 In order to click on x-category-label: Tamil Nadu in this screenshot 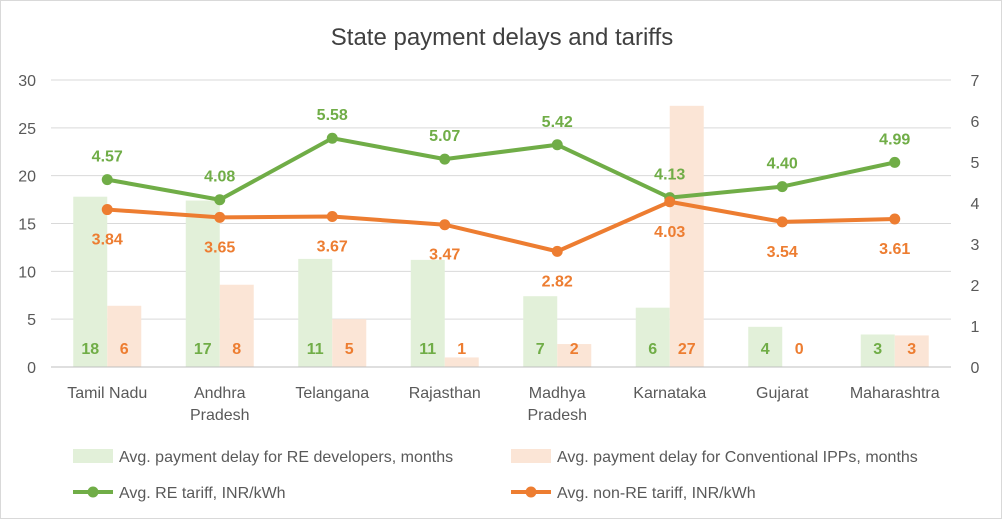, I will do `click(107, 393)`.